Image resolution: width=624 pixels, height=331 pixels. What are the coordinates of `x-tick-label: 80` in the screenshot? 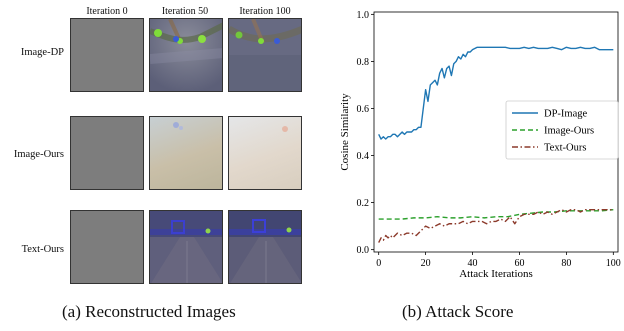 It's located at (566, 263).